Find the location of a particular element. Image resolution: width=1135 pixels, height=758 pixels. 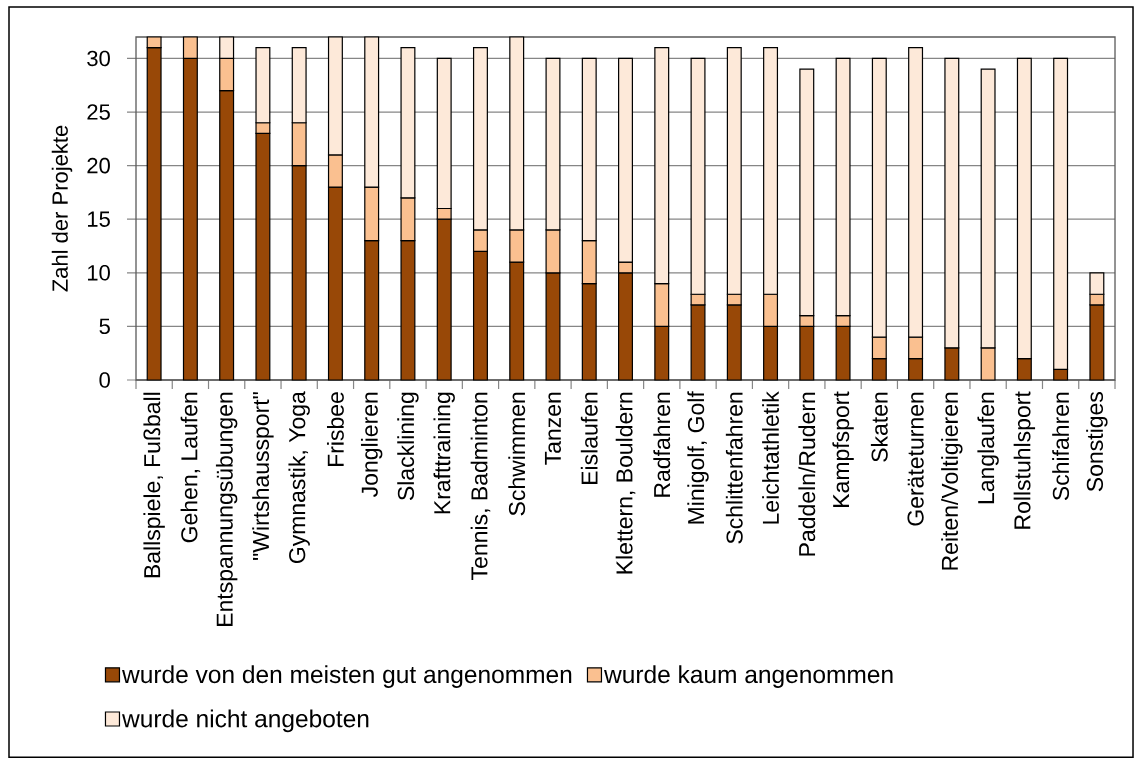

x-tick-label: Kampfsport is located at coordinates (843, 449).